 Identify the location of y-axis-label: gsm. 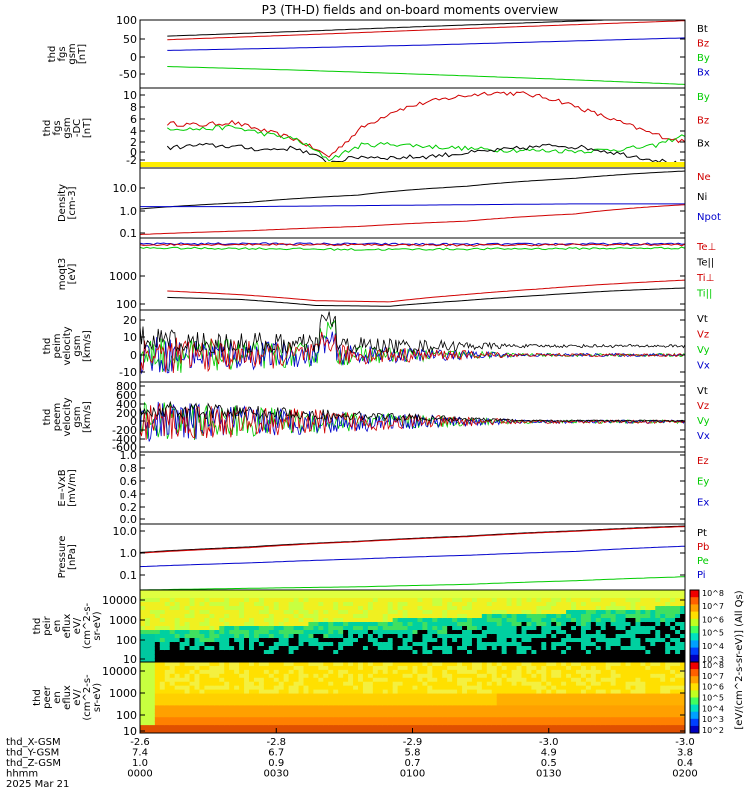
(77, 416).